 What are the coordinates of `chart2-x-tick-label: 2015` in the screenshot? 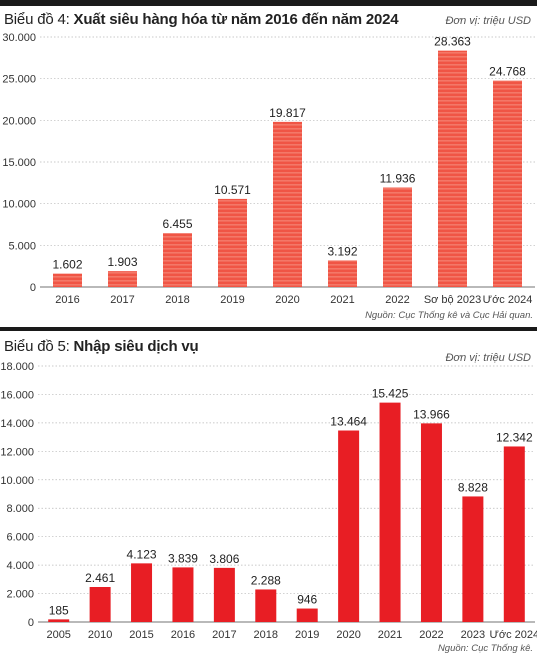 It's located at (141, 635).